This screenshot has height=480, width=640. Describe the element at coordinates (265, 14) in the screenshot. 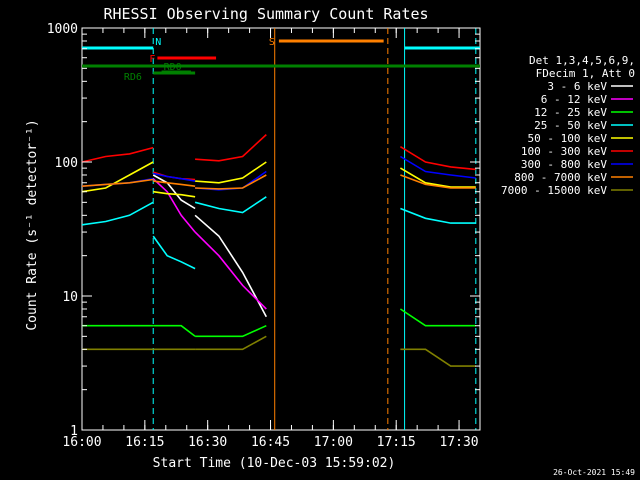

I see `chart-title: RHESSI Observing Summary Count Rates` at that location.